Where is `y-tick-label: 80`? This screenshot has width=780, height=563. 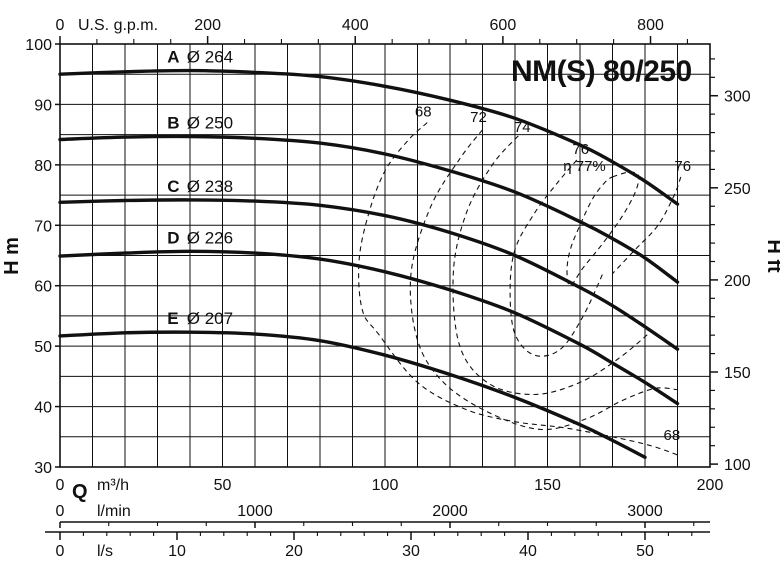 y-tick-label: 80 is located at coordinates (43, 166).